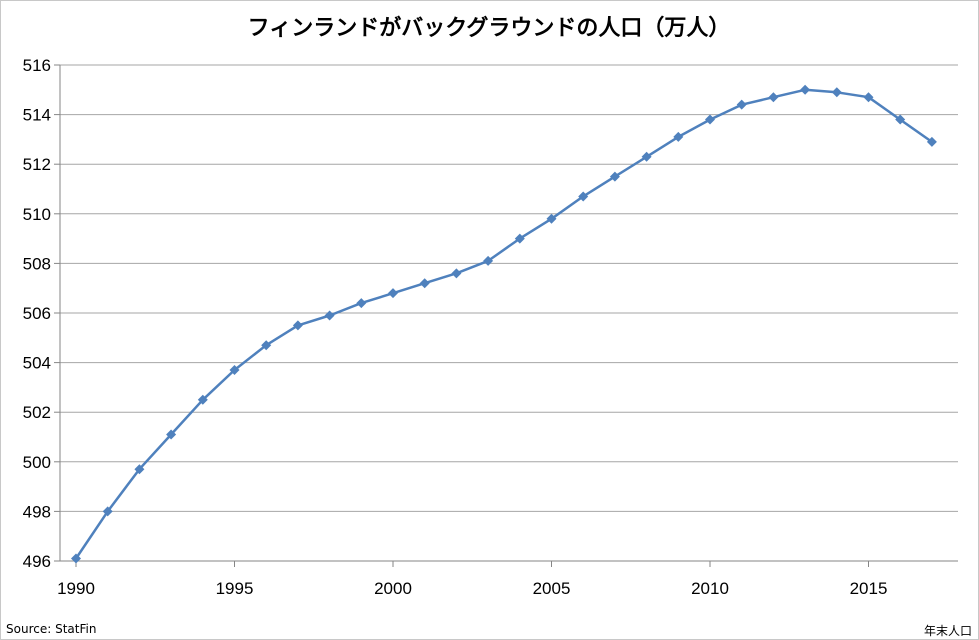 This screenshot has height=640, width=979. I want to click on data-point-2007, so click(614, 176).